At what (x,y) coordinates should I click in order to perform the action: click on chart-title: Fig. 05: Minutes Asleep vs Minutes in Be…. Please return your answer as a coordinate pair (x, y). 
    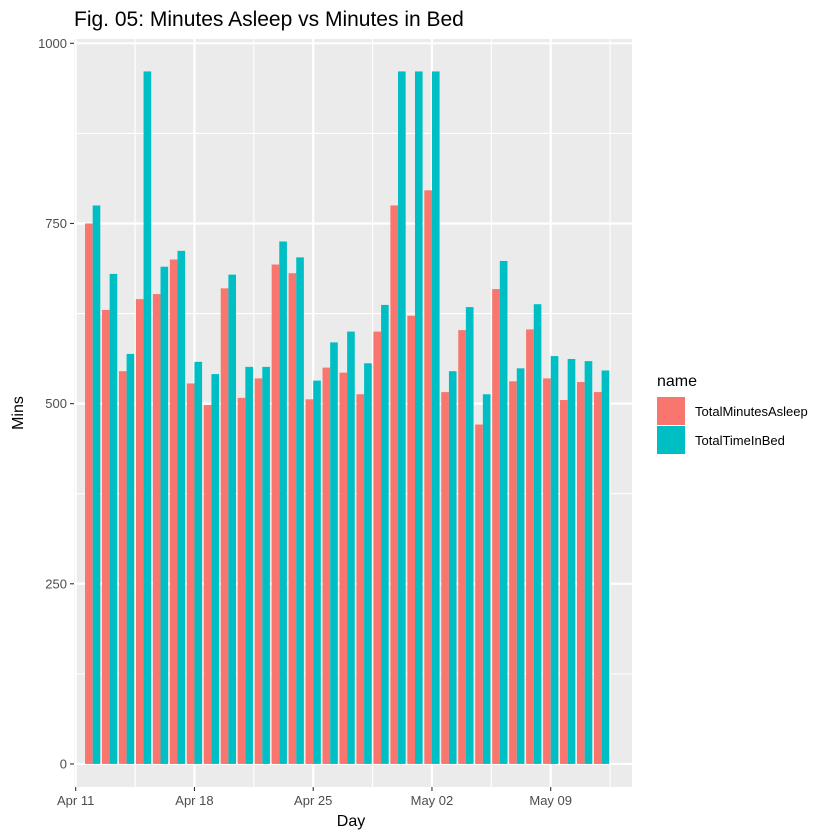
    Looking at the image, I should click on (269, 19).